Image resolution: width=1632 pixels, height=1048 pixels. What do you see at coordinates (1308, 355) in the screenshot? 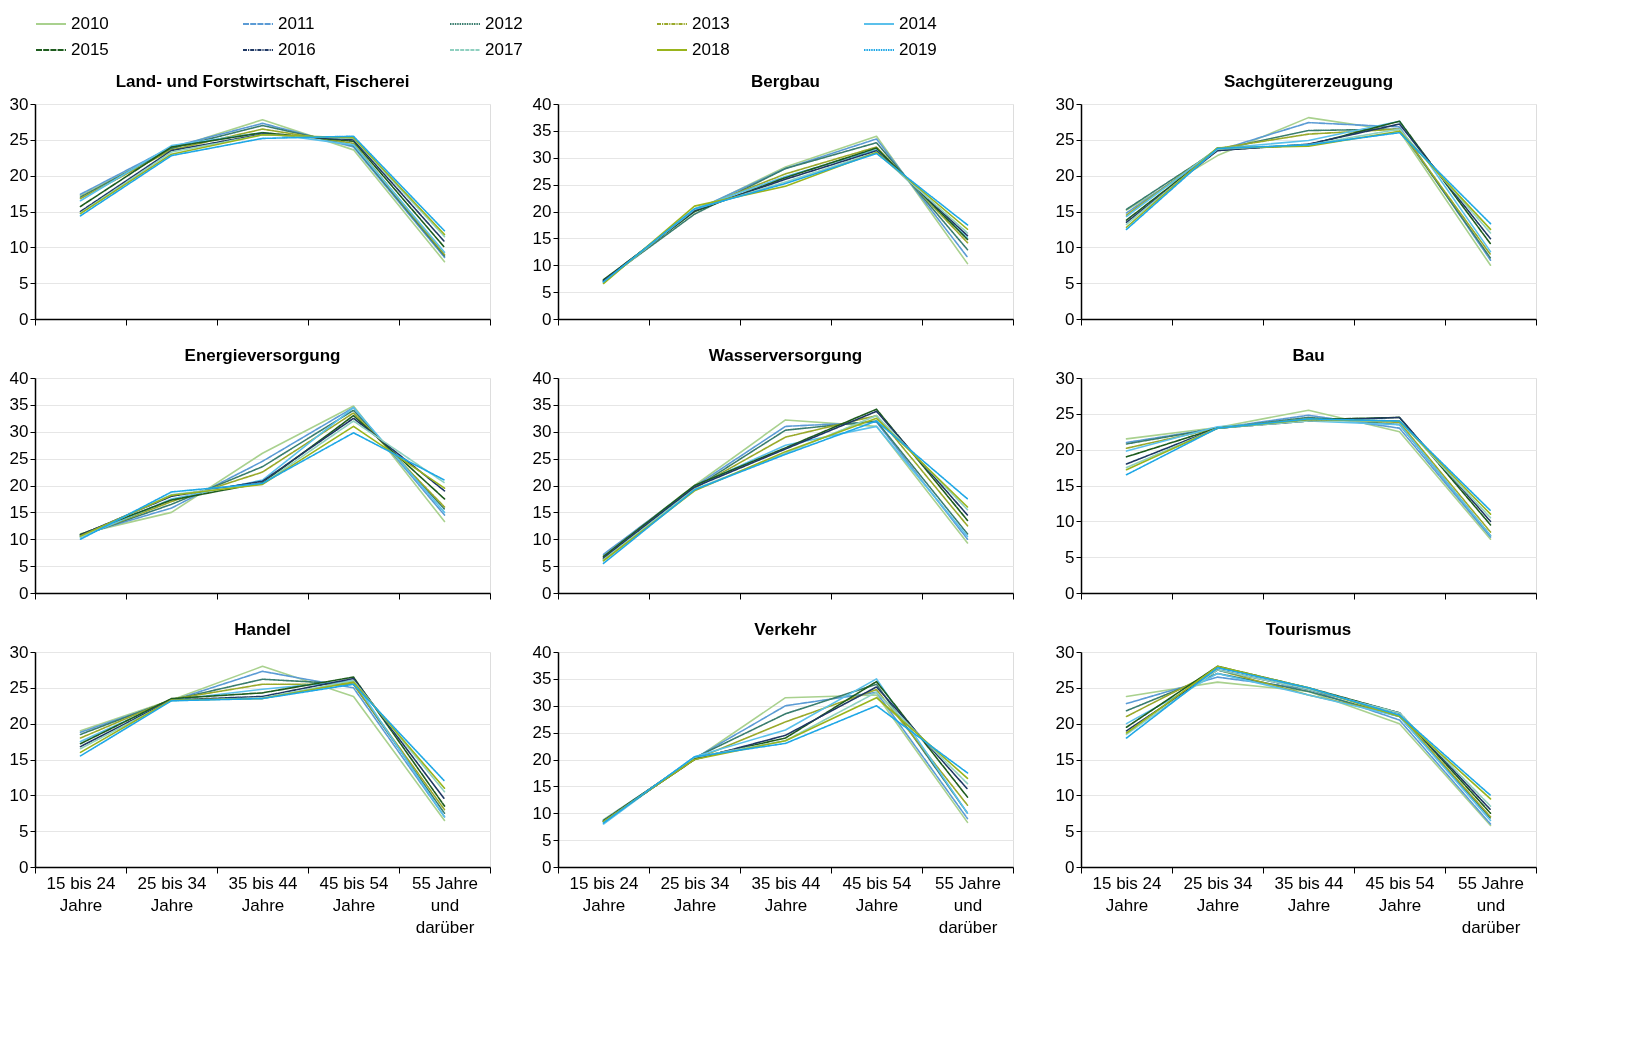
I see `chart-title: Bau` at bounding box center [1308, 355].